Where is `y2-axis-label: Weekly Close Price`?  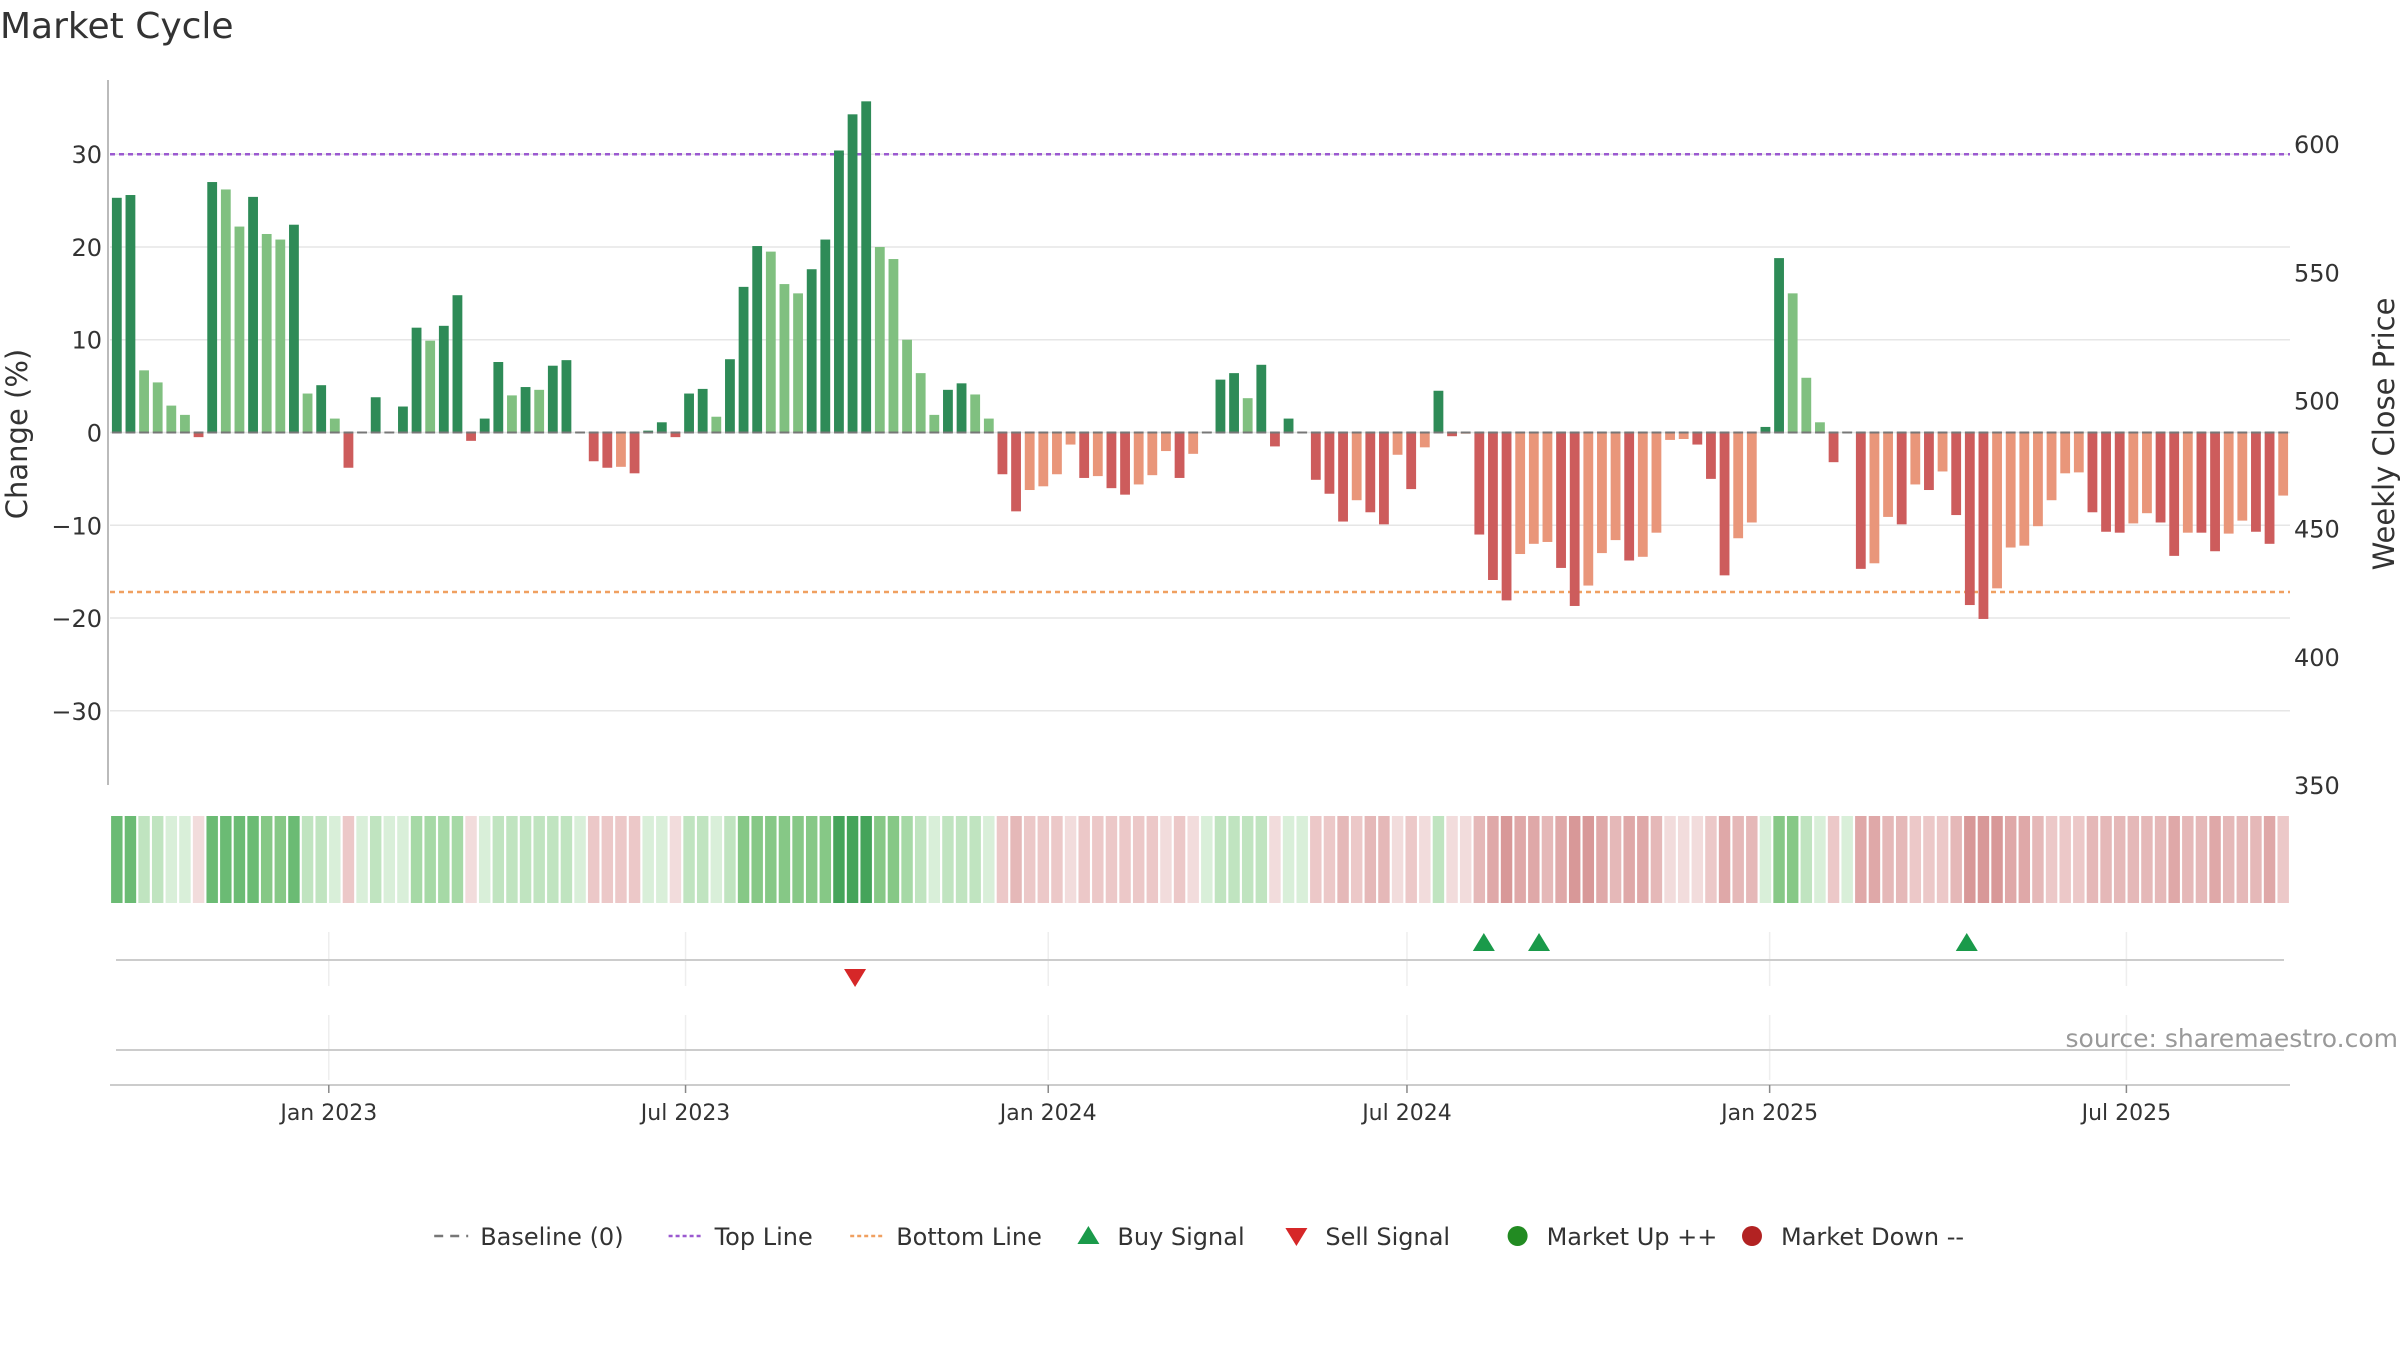 y2-axis-label: Weekly Close Price is located at coordinates (2383, 434).